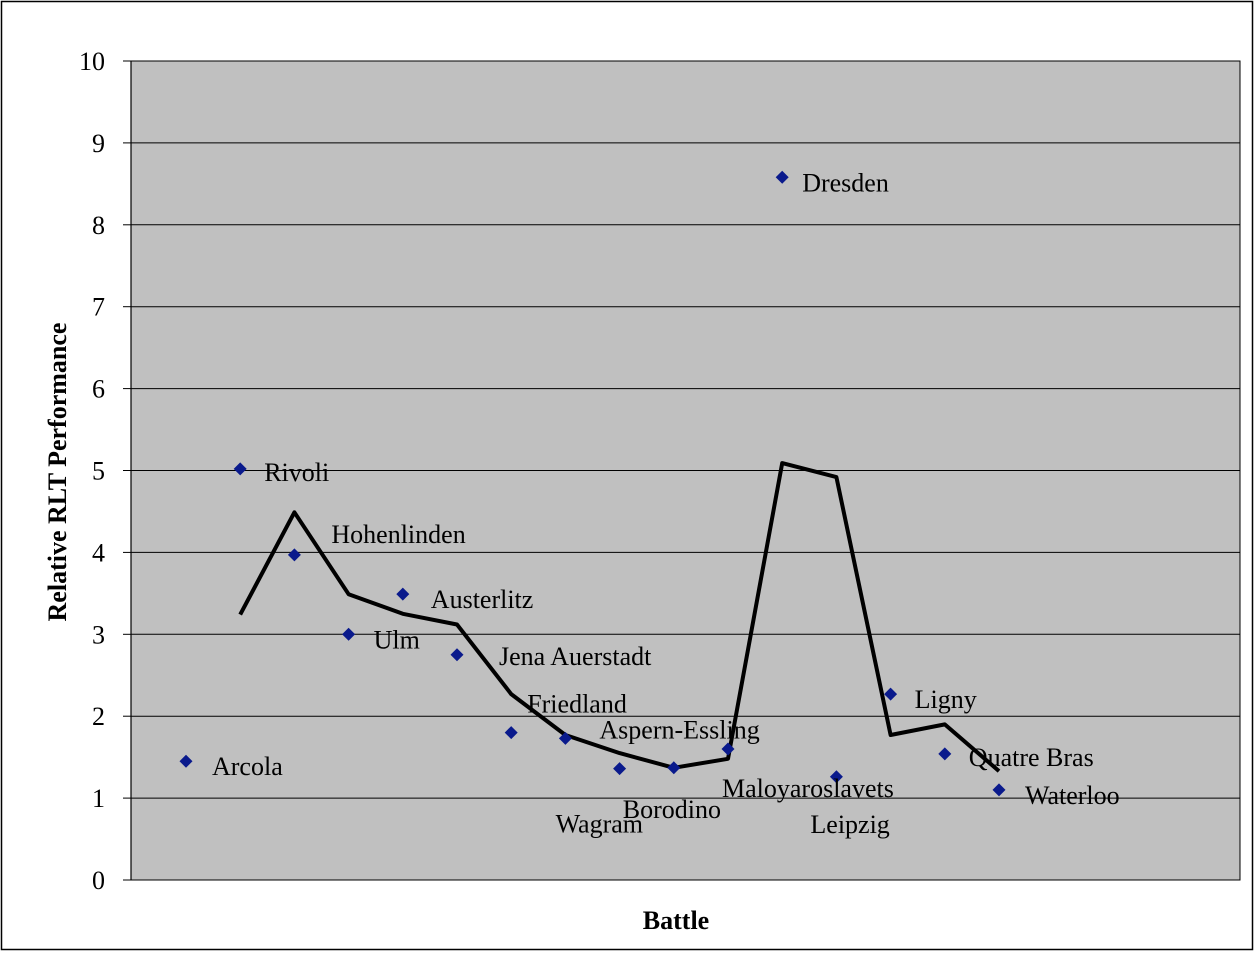 The image size is (1254, 956). I want to click on y-tick-label: 4, so click(98, 552).